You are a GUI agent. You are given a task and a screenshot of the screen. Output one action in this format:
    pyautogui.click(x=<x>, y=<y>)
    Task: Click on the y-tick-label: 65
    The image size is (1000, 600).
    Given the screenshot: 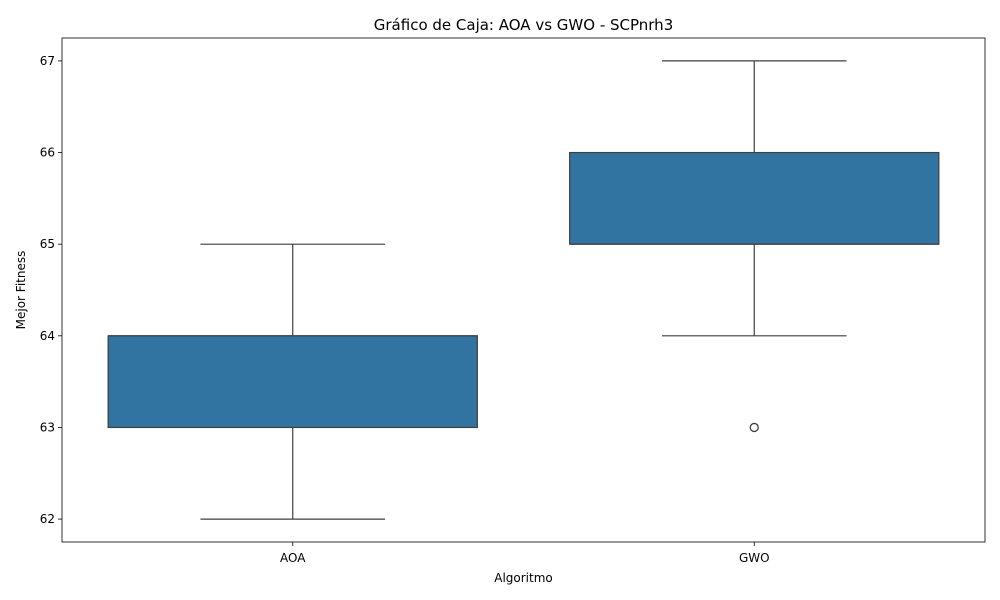 What is the action you would take?
    pyautogui.click(x=47, y=244)
    